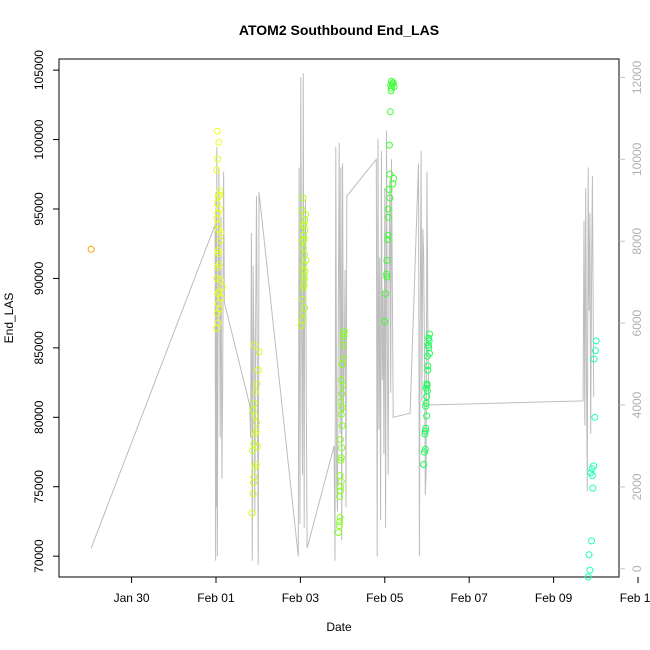  Describe the element at coordinates (637, 404) in the screenshot. I see `secondary-tick-label: 4000` at that location.